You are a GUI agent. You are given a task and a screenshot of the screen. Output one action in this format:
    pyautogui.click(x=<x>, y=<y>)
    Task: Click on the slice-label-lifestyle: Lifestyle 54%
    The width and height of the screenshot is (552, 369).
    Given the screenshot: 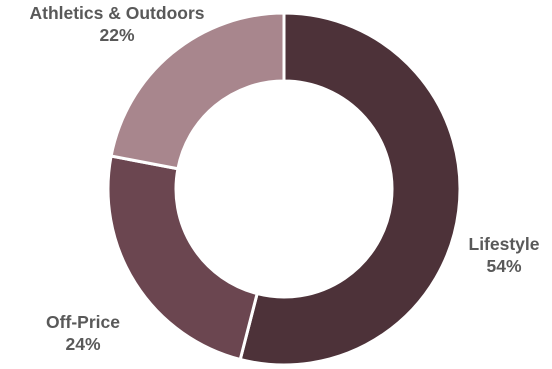 What is the action you would take?
    pyautogui.click(x=504, y=255)
    